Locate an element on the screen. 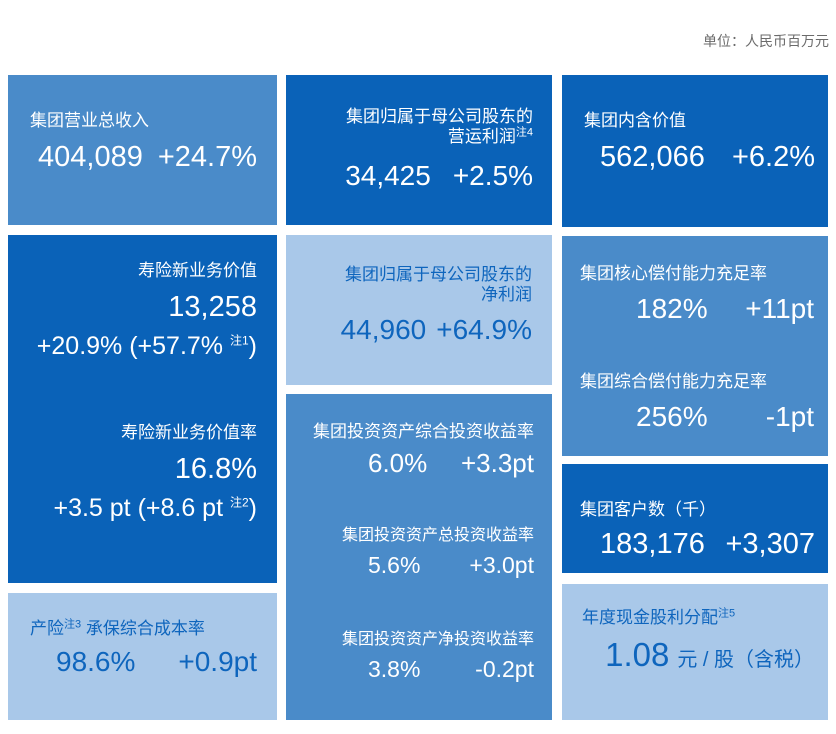 The height and width of the screenshot is (734, 836). metric-total-yield: 集团投资资产总投资收益率 5.6% +3.0pt is located at coordinates (419, 552).